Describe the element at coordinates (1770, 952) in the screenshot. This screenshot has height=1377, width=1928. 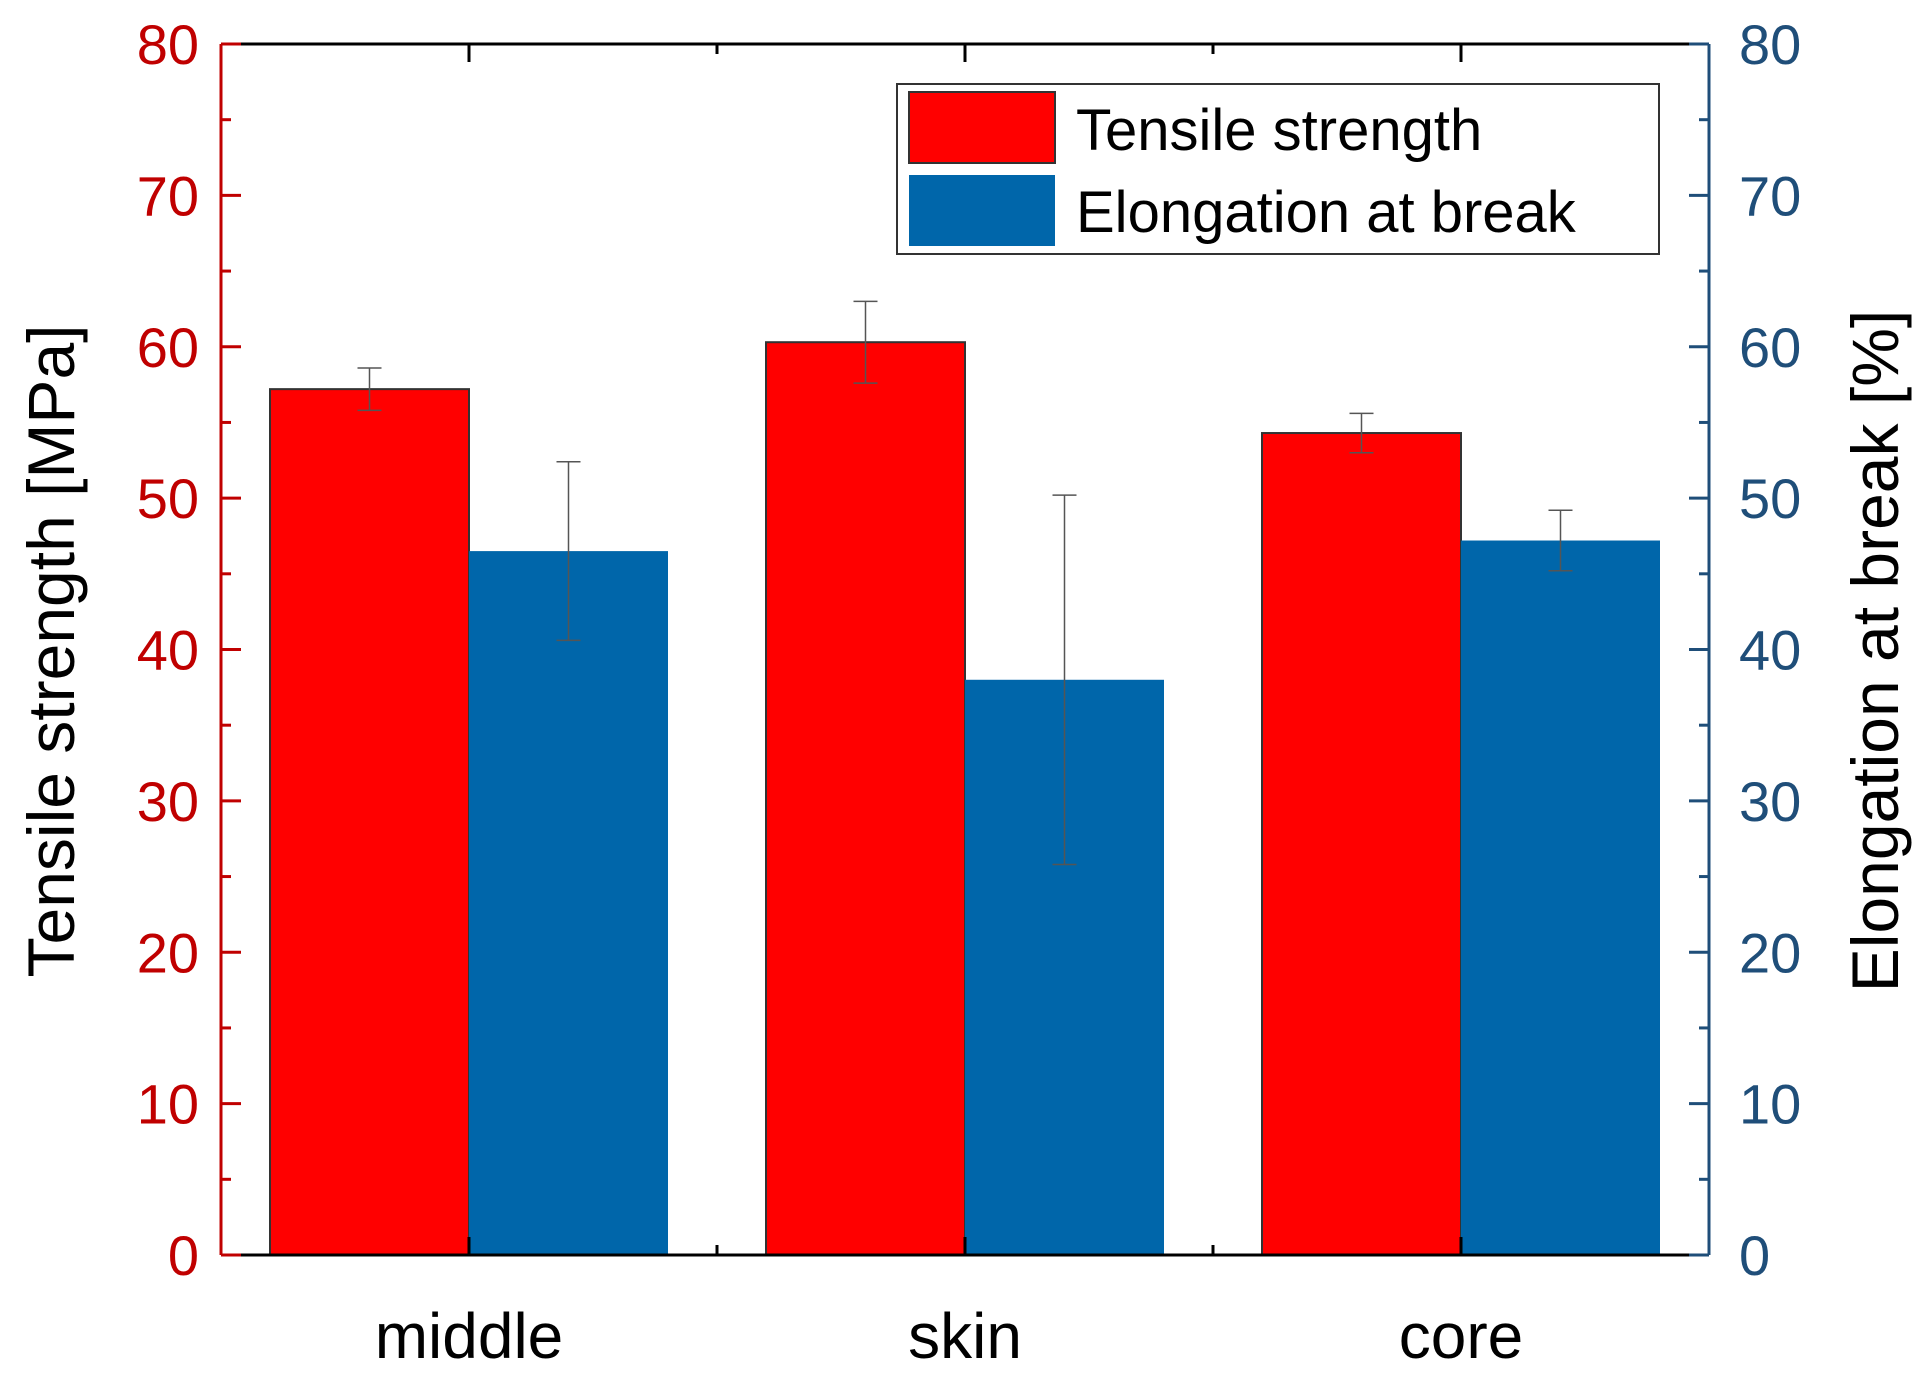
I see `right-tick-label: 20` at that location.